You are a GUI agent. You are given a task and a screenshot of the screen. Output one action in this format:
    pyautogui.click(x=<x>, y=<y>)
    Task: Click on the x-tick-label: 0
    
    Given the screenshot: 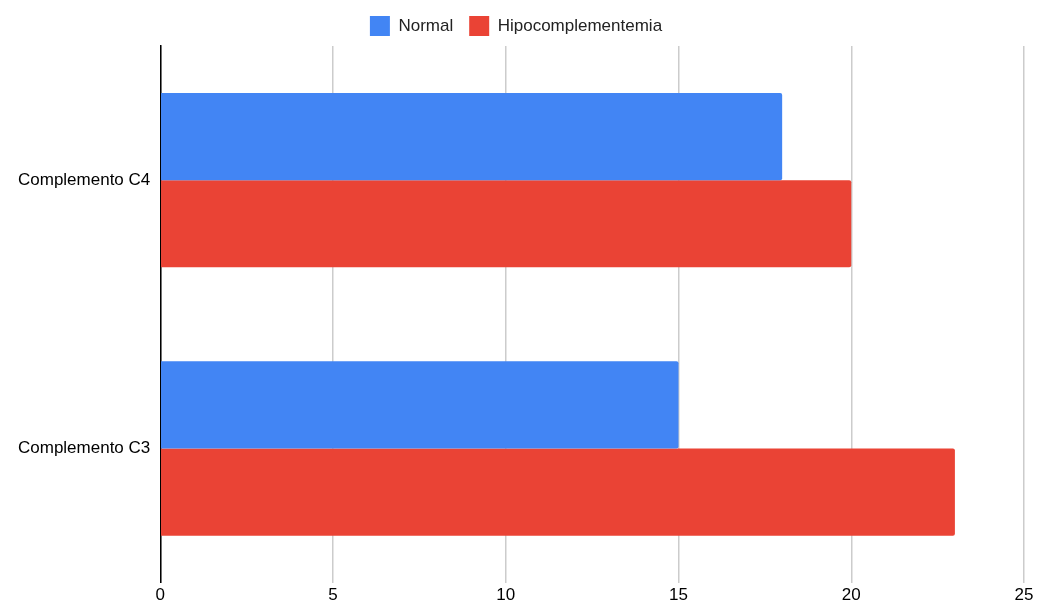 What is the action you would take?
    pyautogui.click(x=160, y=595)
    